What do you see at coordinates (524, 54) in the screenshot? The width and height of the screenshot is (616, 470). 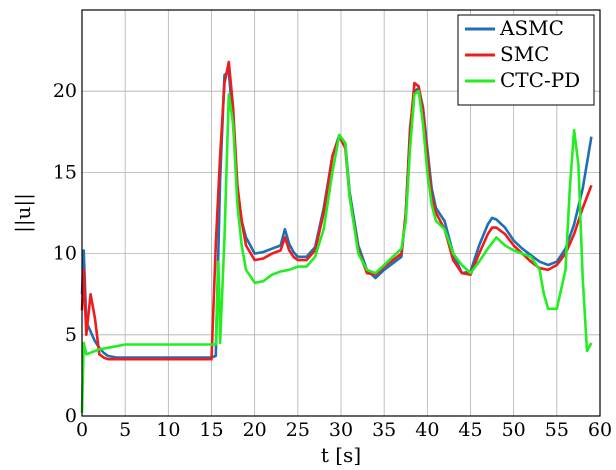 I see `legend-label: SMC` at bounding box center [524, 54].